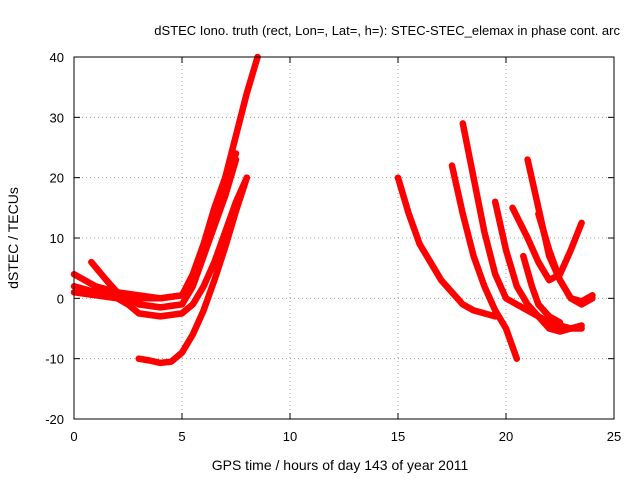  I want to click on x-tick-label: 15, so click(398, 436).